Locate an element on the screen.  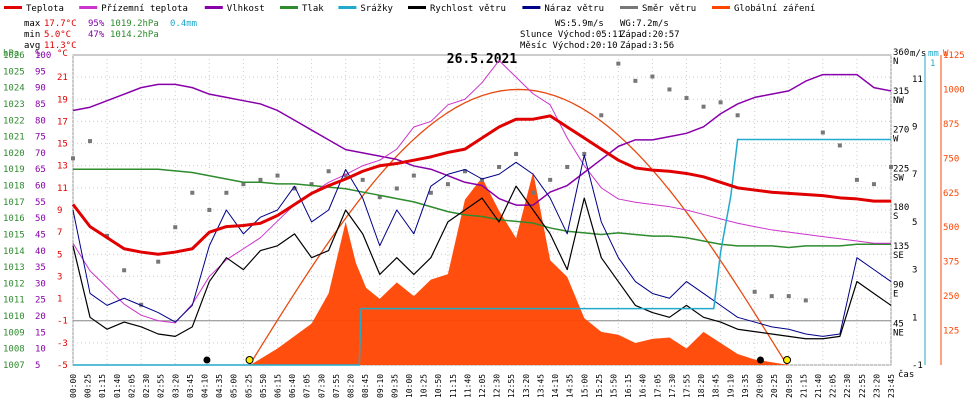
x-tick-label: 04:10 is located at coordinates (204, 386).